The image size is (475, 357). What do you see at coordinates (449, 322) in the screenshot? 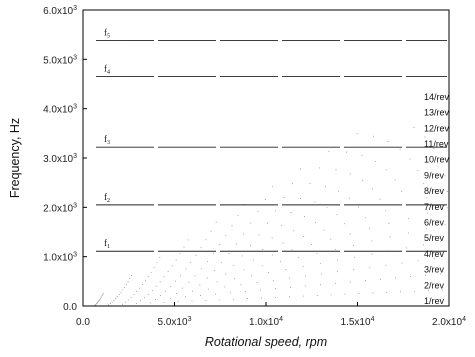
I see `x-tick-label: 2.0x104` at bounding box center [449, 322].